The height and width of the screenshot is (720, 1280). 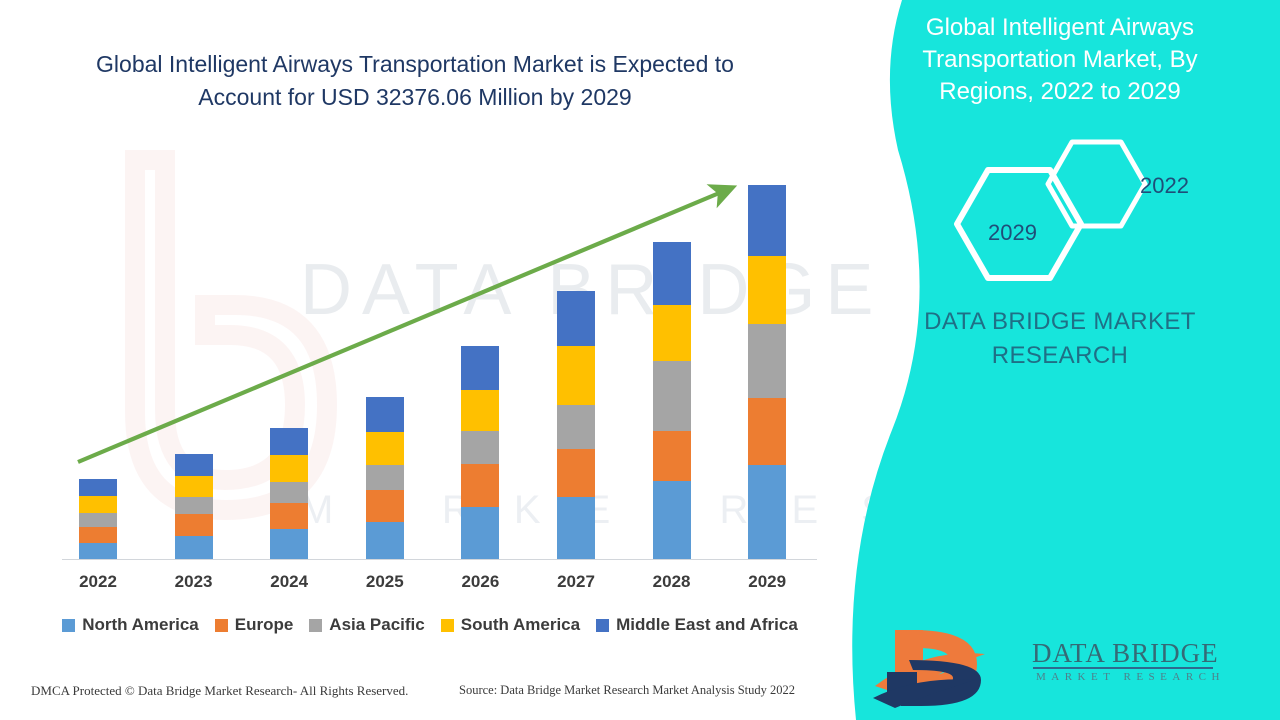 What do you see at coordinates (1012, 232) in the screenshot?
I see `hexagon-2029-label: 2029` at bounding box center [1012, 232].